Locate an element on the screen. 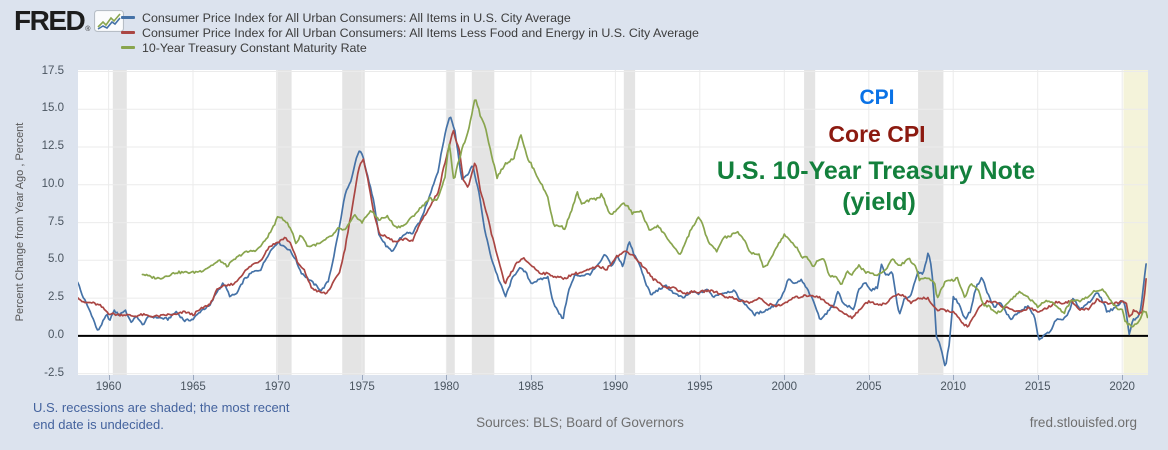  y-tick-label: 17.5 is located at coordinates (52, 70).